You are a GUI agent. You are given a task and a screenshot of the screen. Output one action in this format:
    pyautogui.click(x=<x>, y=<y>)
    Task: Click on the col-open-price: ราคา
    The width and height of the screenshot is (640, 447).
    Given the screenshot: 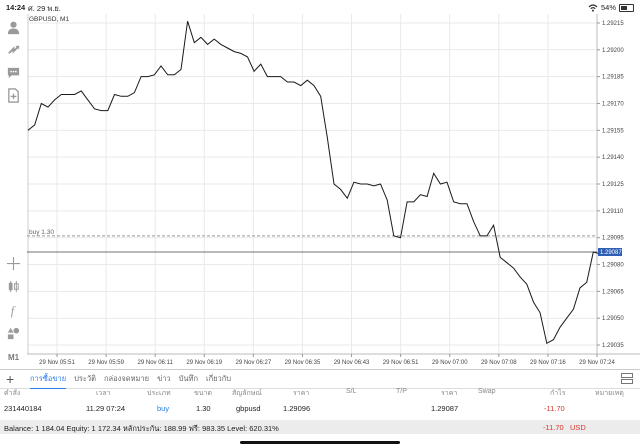 What is the action you would take?
    pyautogui.click(x=301, y=393)
    